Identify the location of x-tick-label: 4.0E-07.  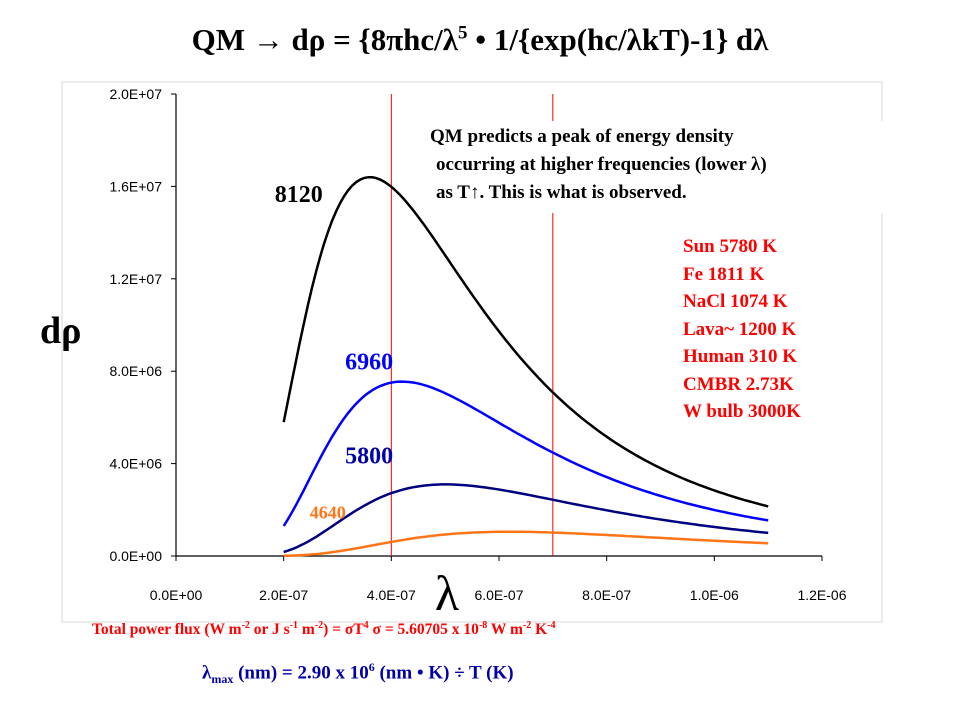
(391, 595).